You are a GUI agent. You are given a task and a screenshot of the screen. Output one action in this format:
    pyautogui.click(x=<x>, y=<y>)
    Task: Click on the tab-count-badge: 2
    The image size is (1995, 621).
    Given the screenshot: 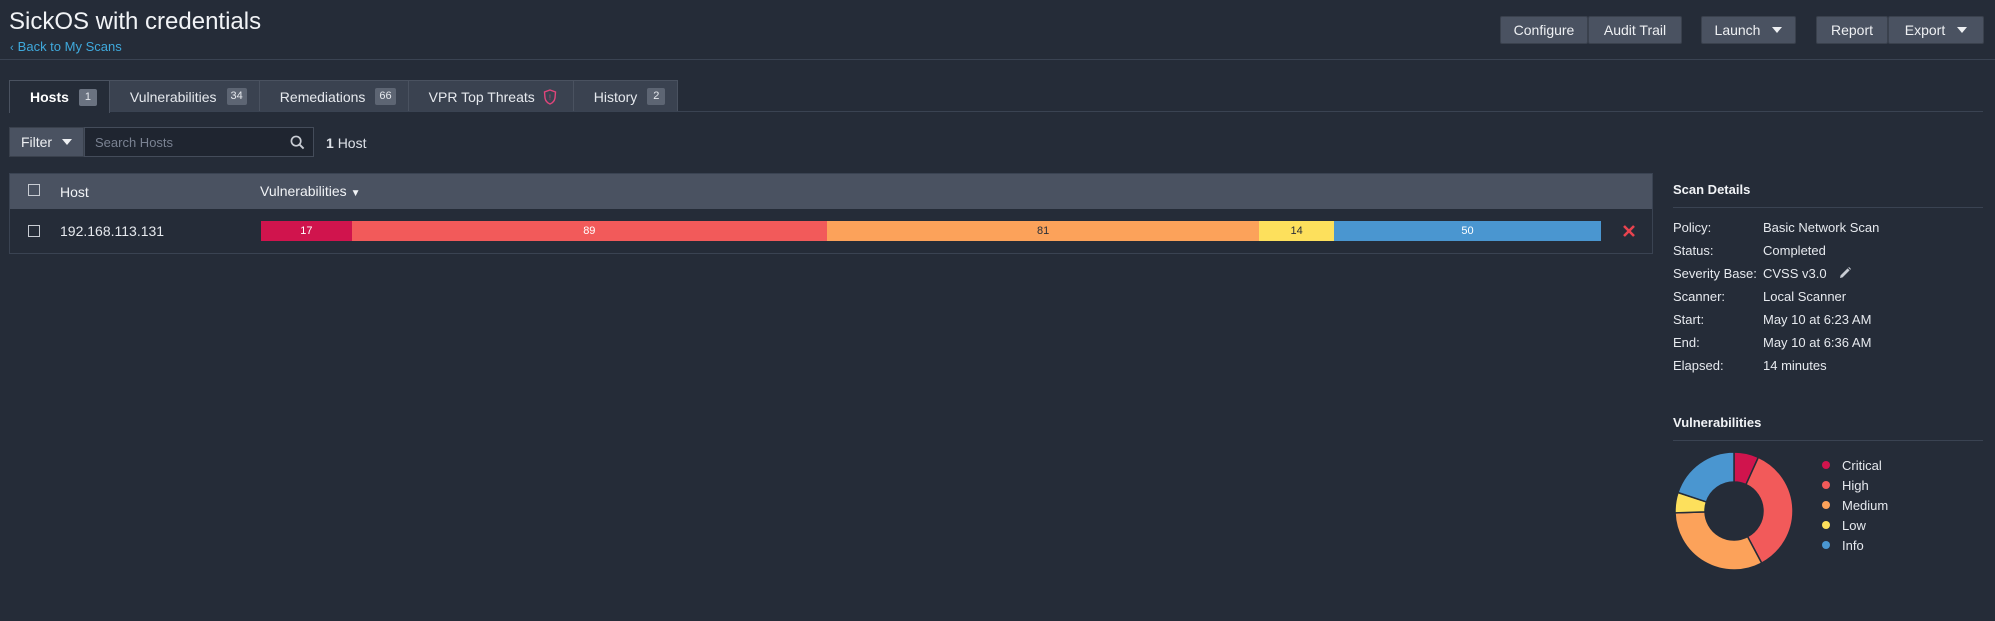 What is the action you would take?
    pyautogui.click(x=656, y=96)
    